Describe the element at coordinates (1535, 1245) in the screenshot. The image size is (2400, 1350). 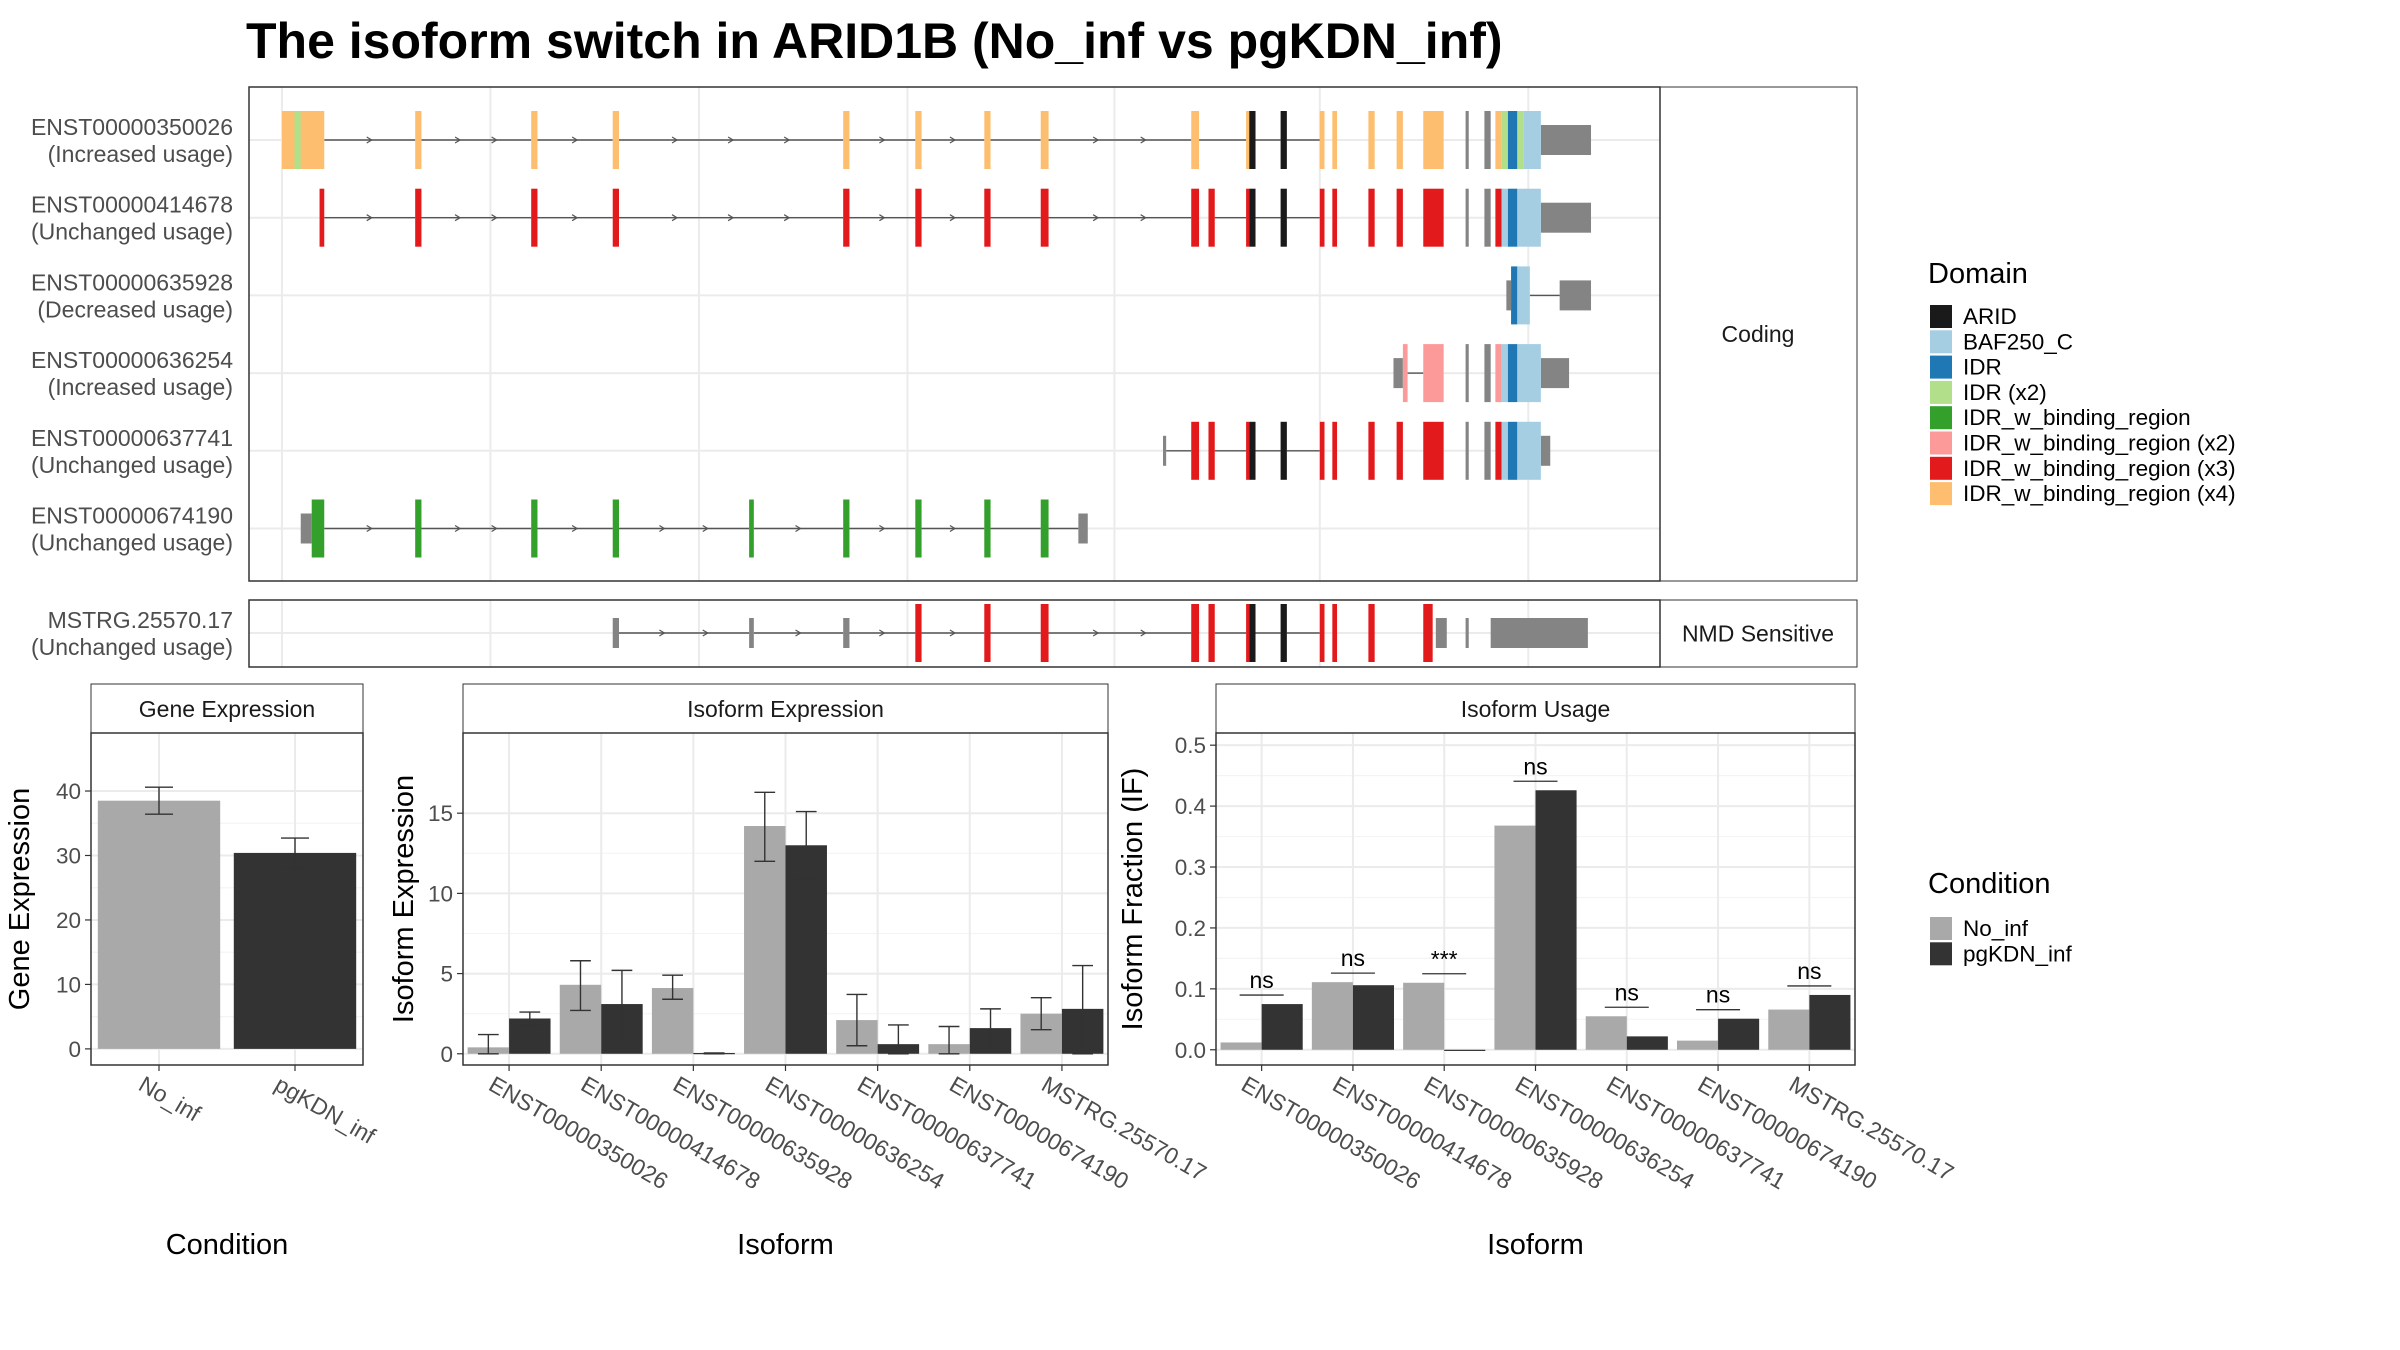
I see `x-axis-title: Isoform` at that location.